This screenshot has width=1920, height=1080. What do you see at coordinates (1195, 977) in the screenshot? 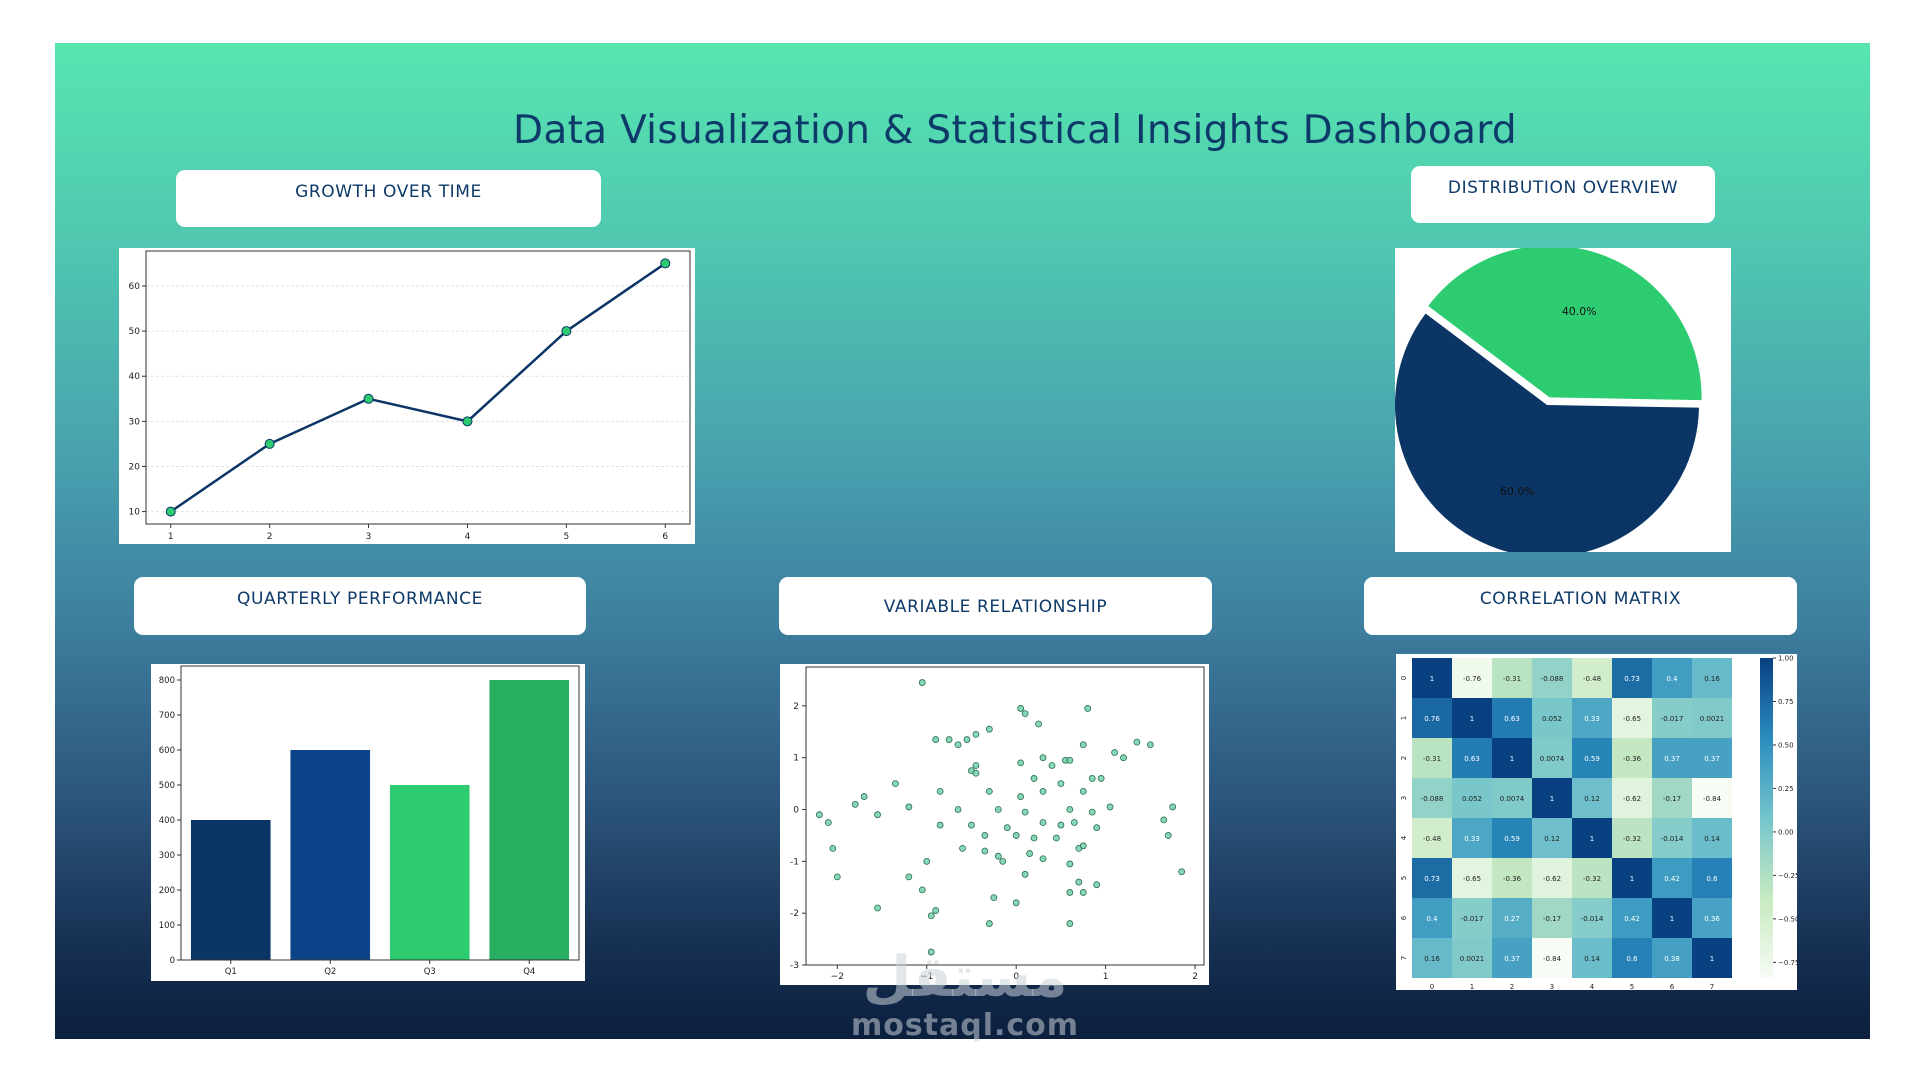
I see `scatter-xtick-label: 2` at bounding box center [1195, 977].